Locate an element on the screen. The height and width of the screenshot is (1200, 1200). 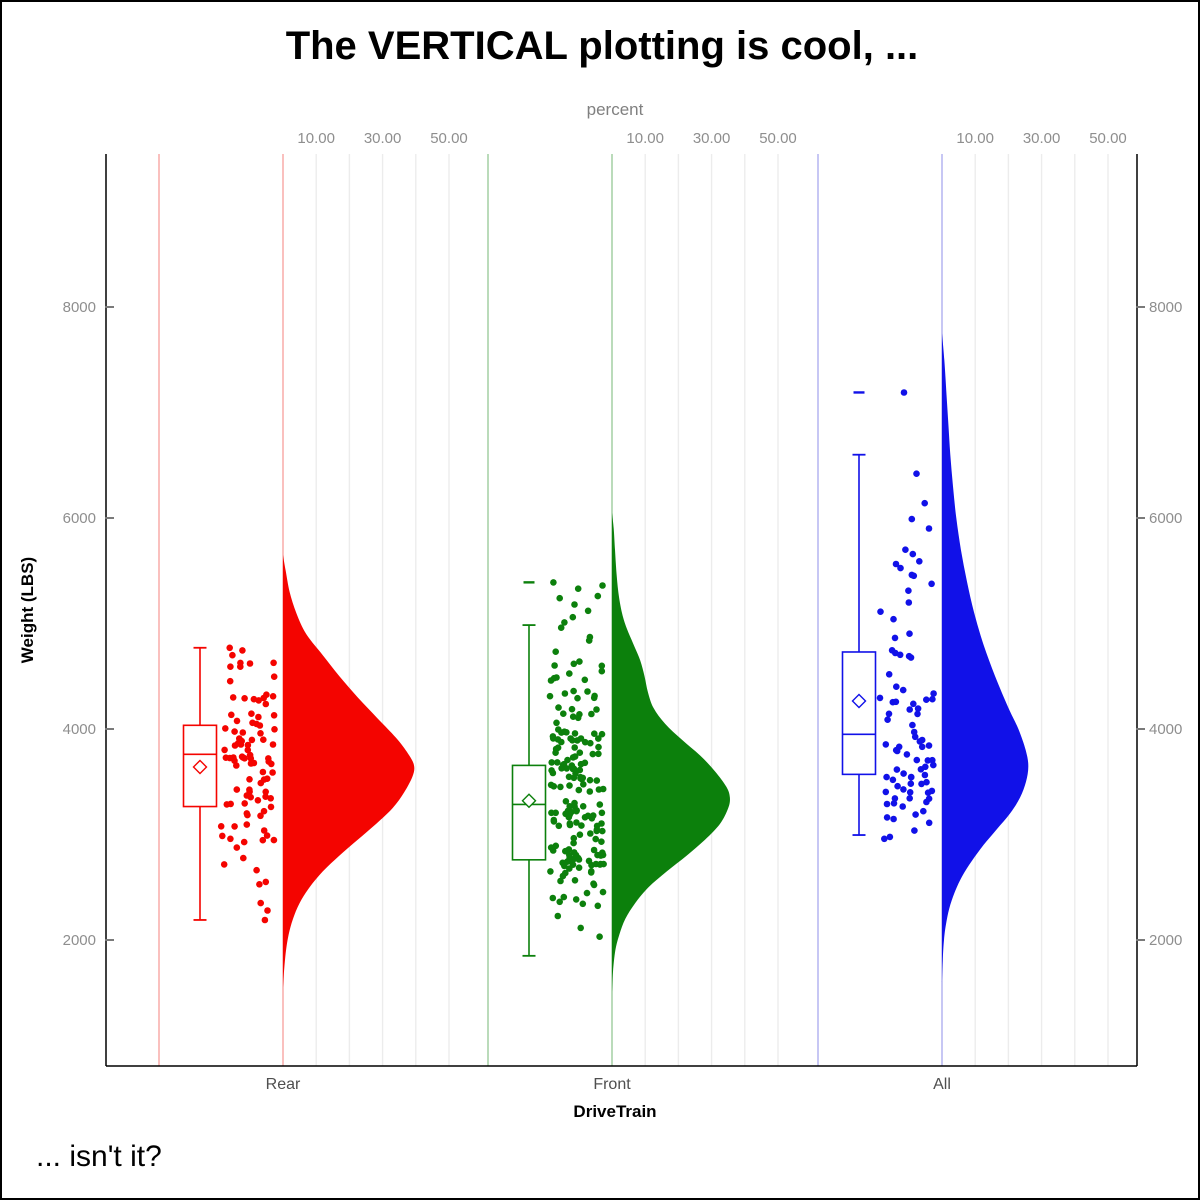
x2-tick-label-all-50: 50.00 is located at coordinates (1108, 138).